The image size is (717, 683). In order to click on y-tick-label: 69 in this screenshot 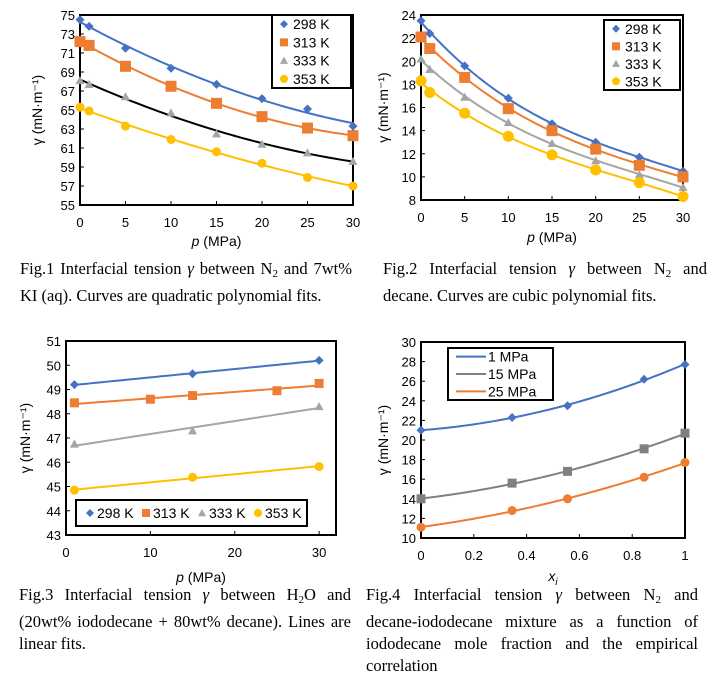, I will do `click(68, 72)`.